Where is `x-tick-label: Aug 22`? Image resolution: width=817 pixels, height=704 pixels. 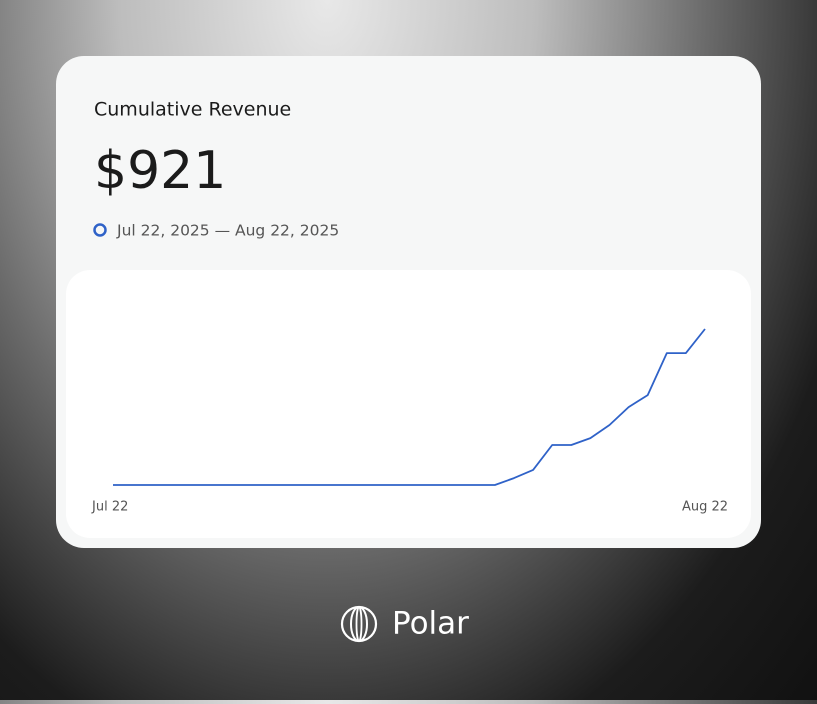 x-tick-label: Aug 22 is located at coordinates (705, 507).